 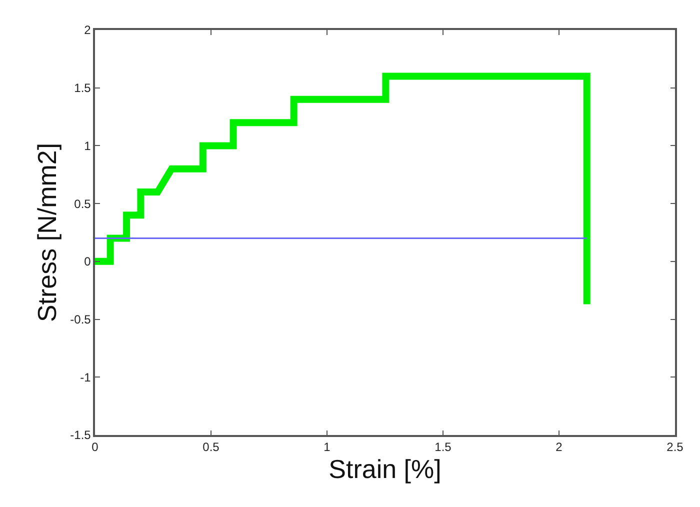 What do you see at coordinates (443, 447) in the screenshot?
I see `x-tick-label: 1.5` at bounding box center [443, 447].